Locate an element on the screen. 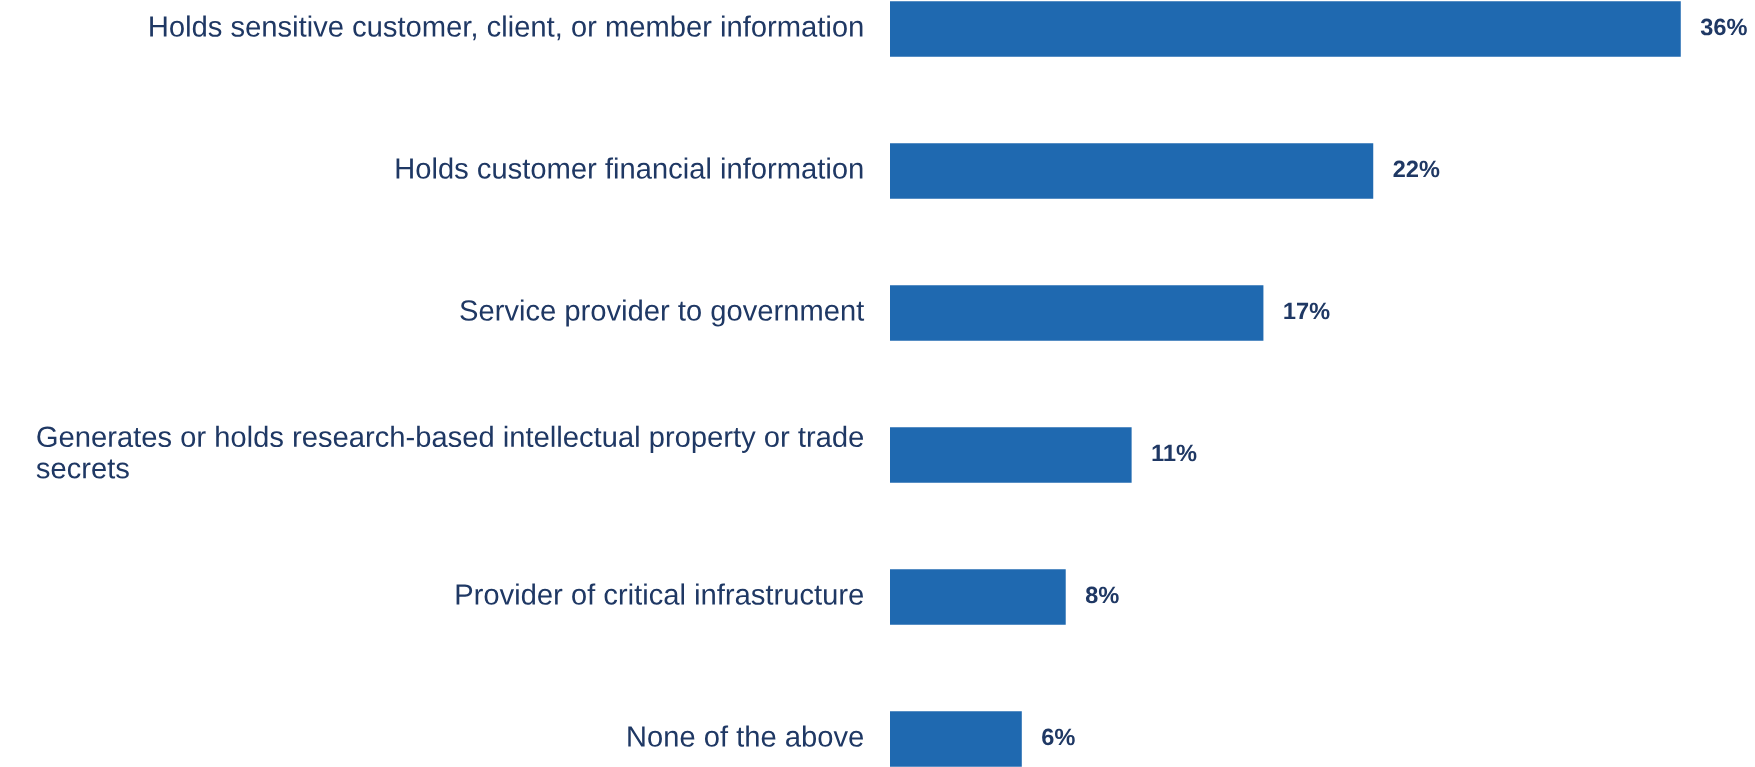  y-tick-label: Provider of critical infrastructure is located at coordinates (659, 594).